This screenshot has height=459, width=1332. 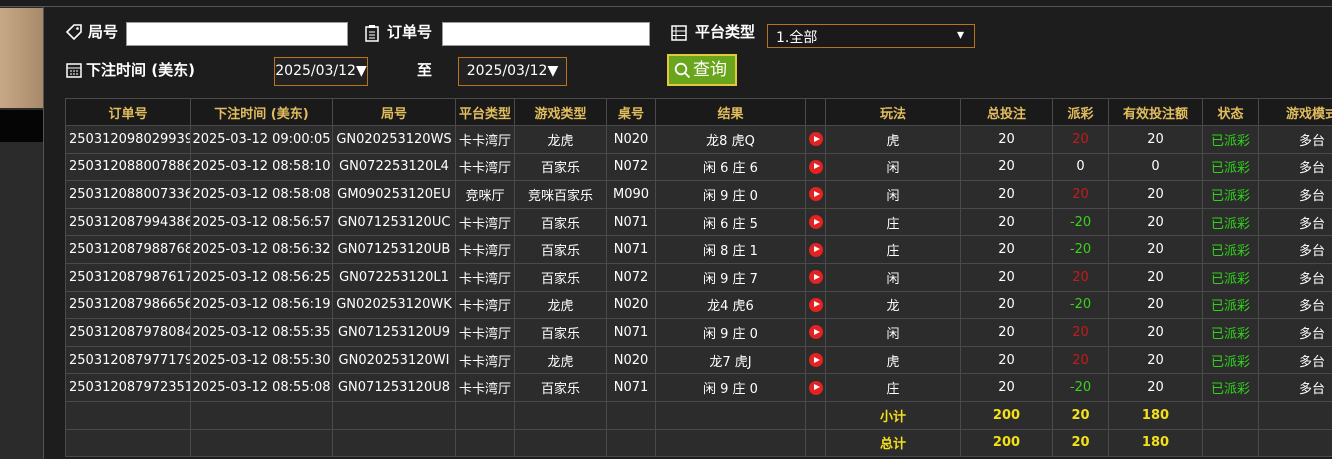 What do you see at coordinates (261, 277) in the screenshot?
I see `bet-time: 2025-03-12 08:56:25` at bounding box center [261, 277].